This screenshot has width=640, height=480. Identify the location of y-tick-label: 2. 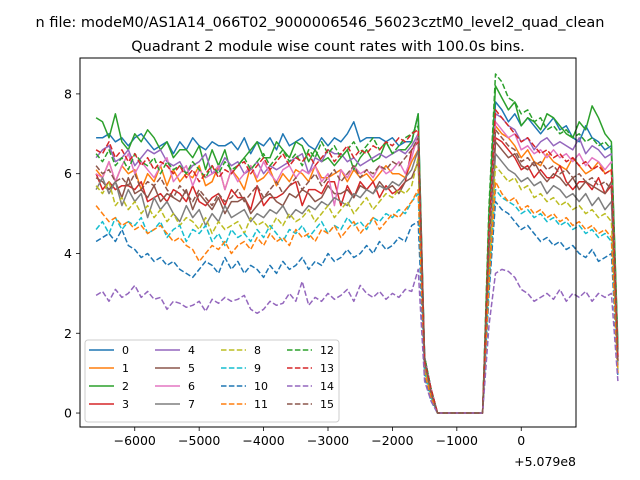
(68, 333).